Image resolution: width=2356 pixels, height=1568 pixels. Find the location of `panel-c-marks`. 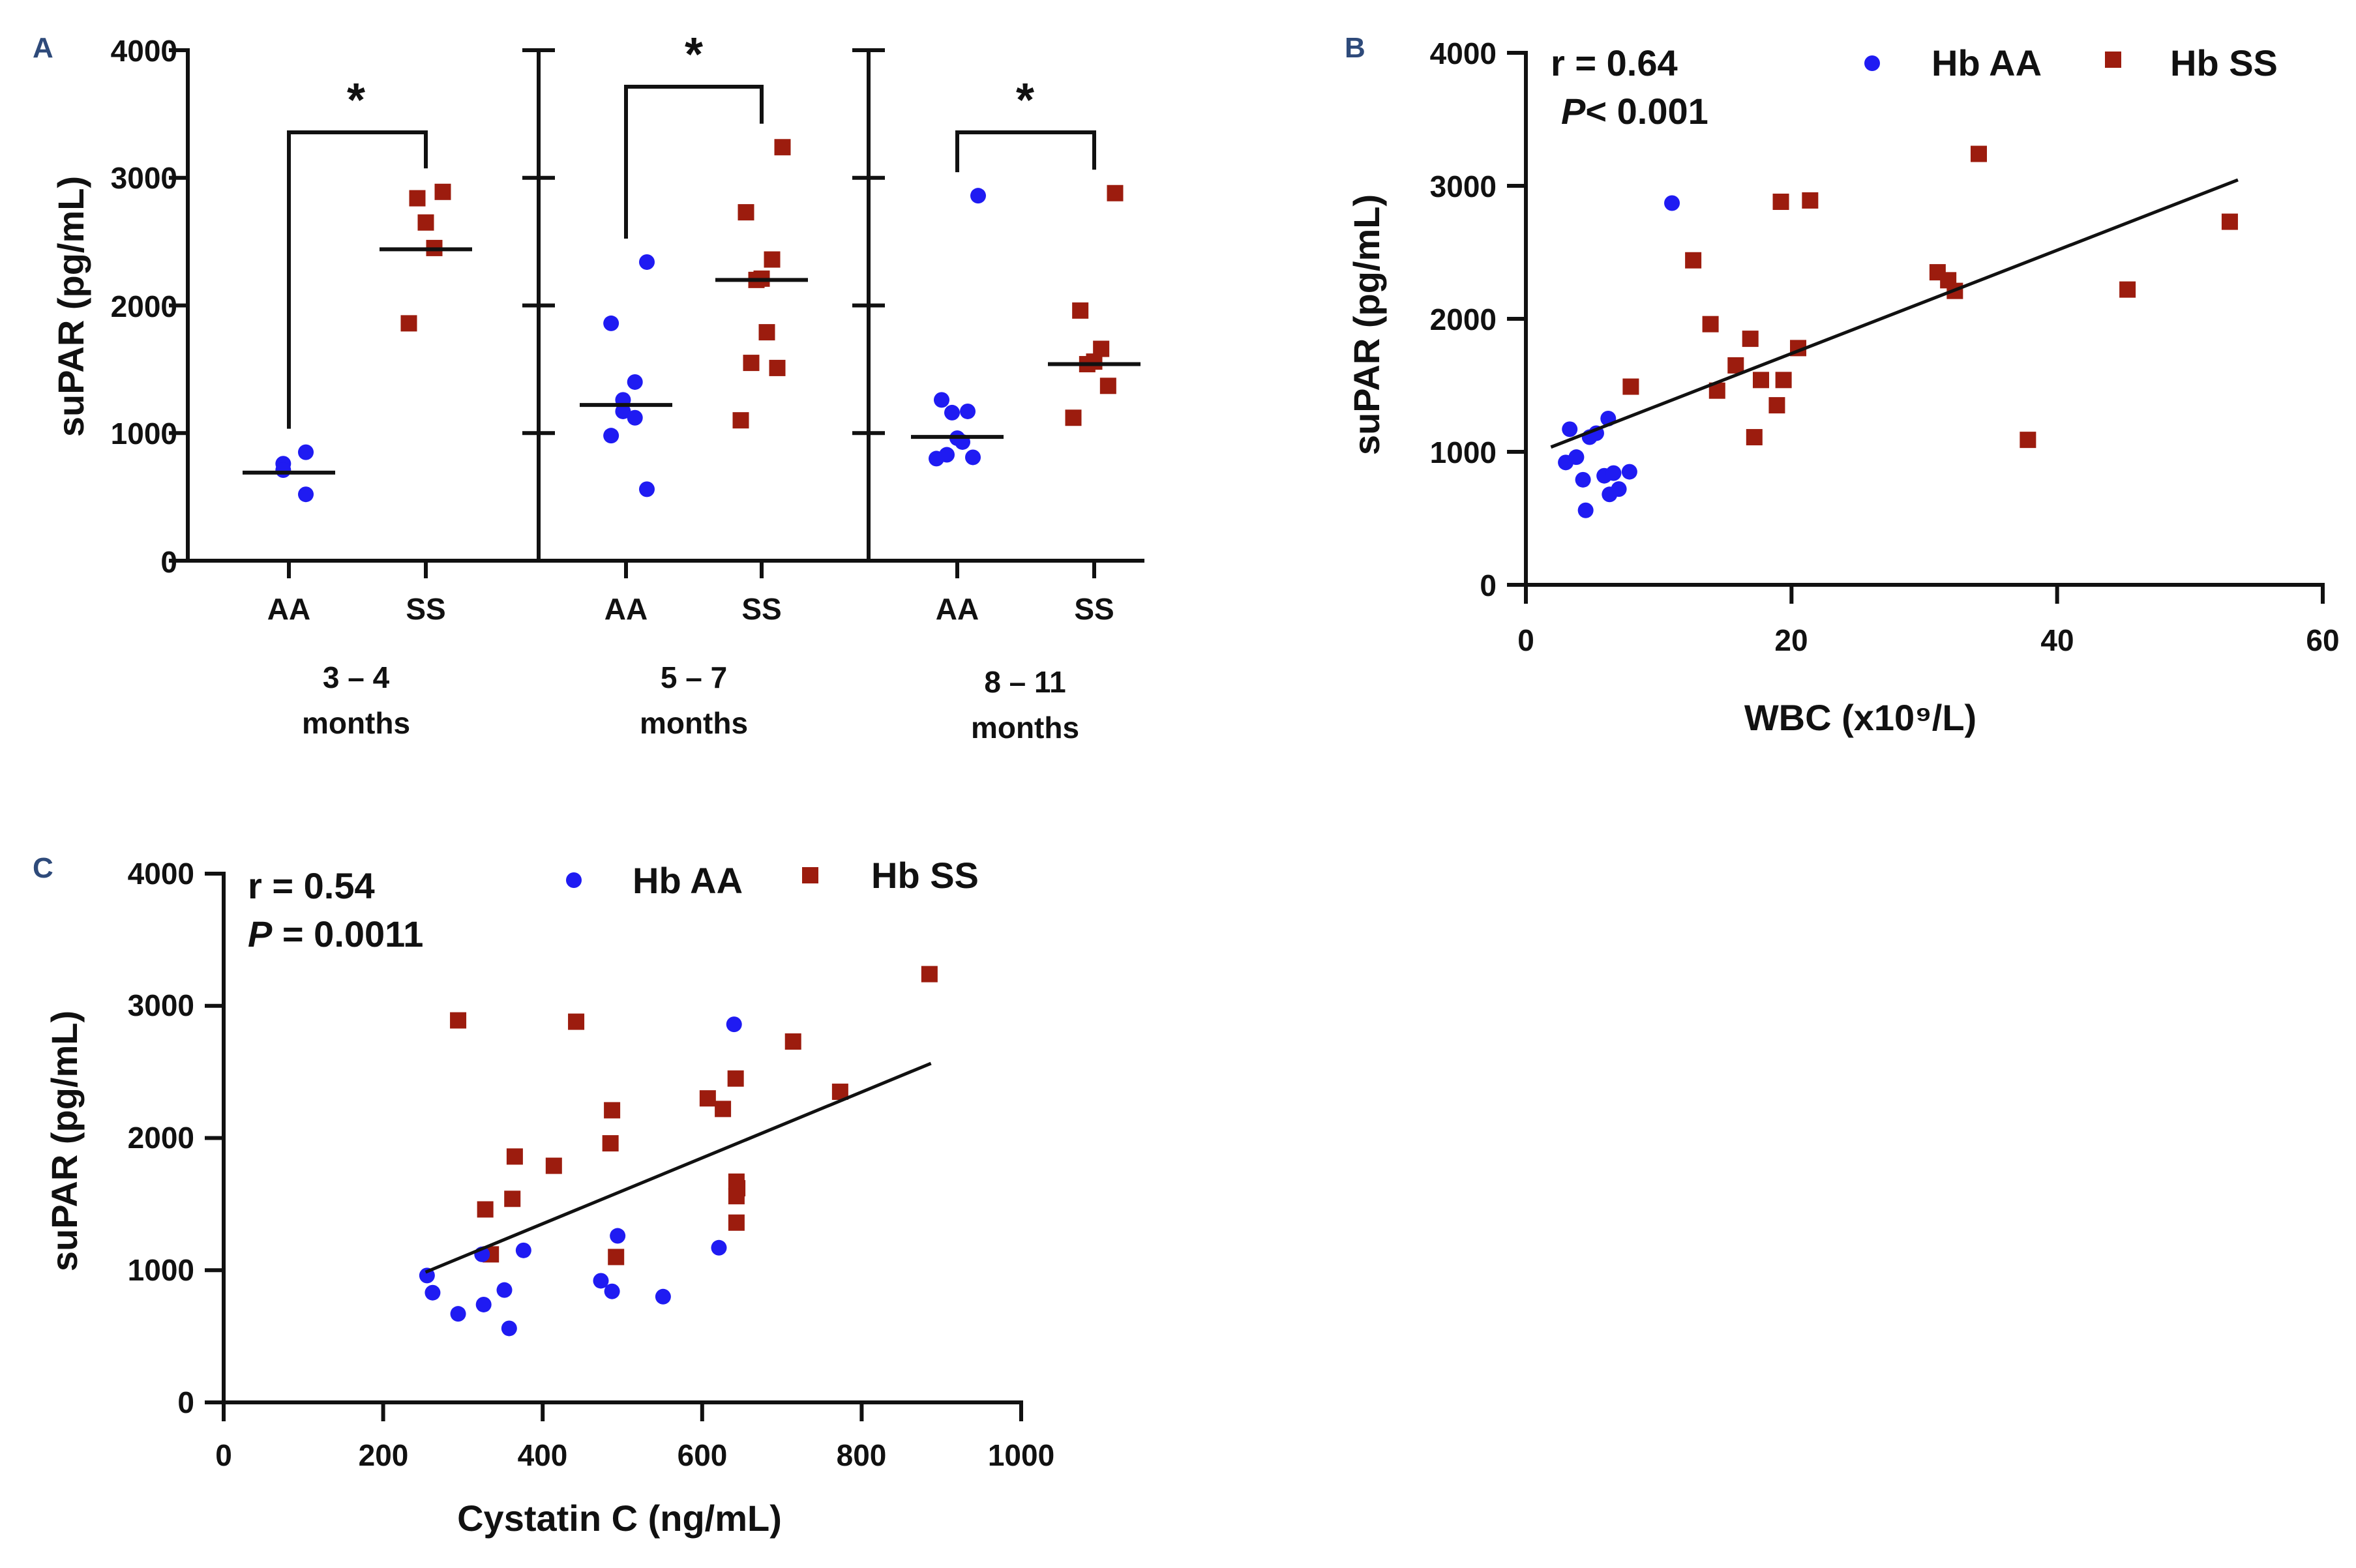

panel-c-marks is located at coordinates (614, 1147).